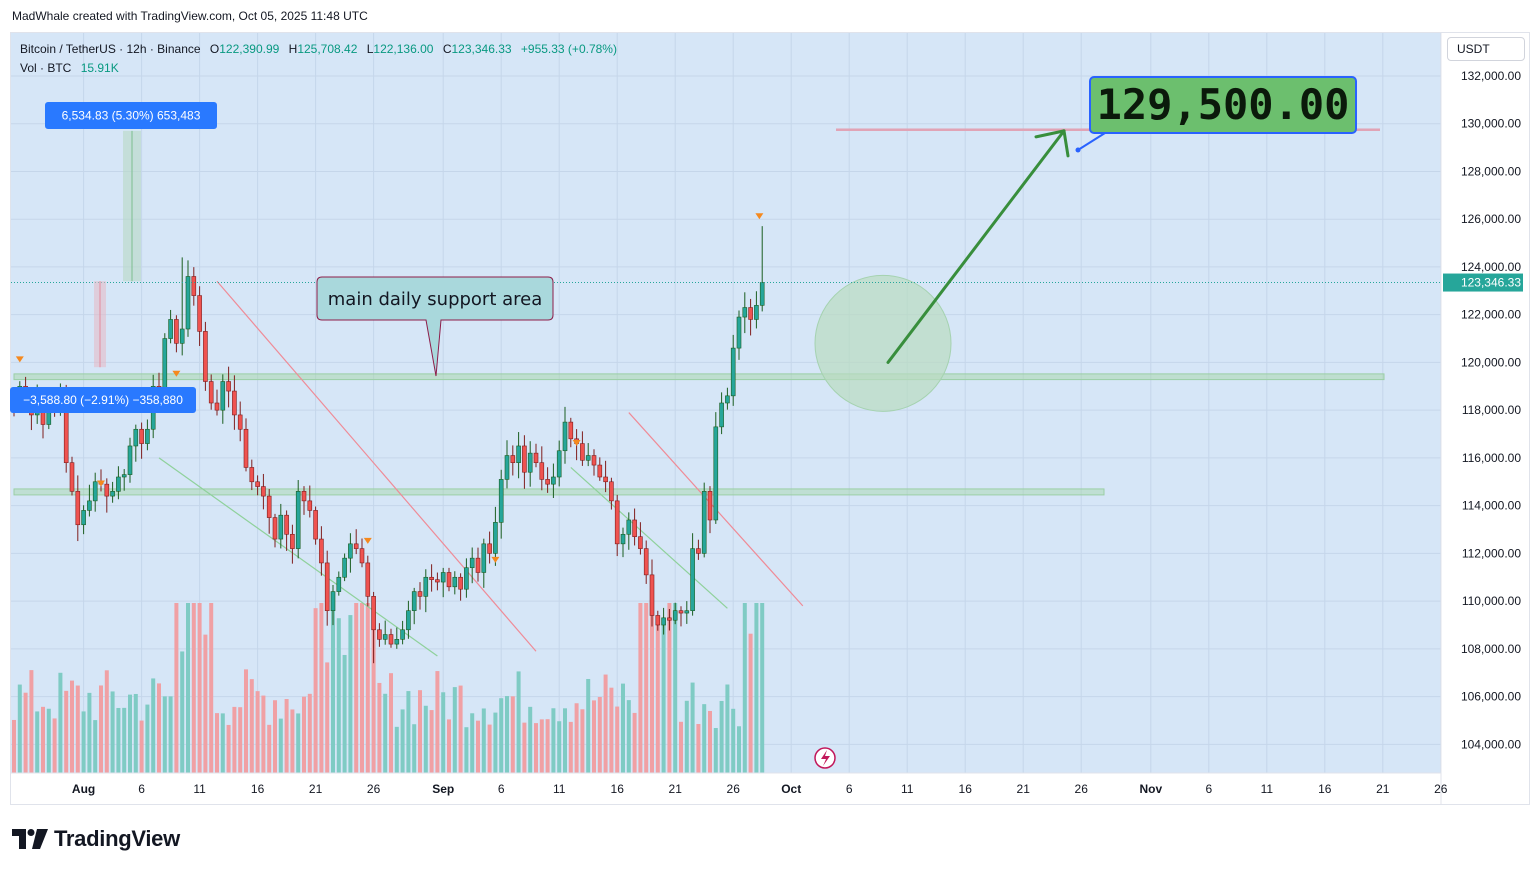  Describe the element at coordinates (1091, 141) in the screenshot. I see `target-pointer` at that location.